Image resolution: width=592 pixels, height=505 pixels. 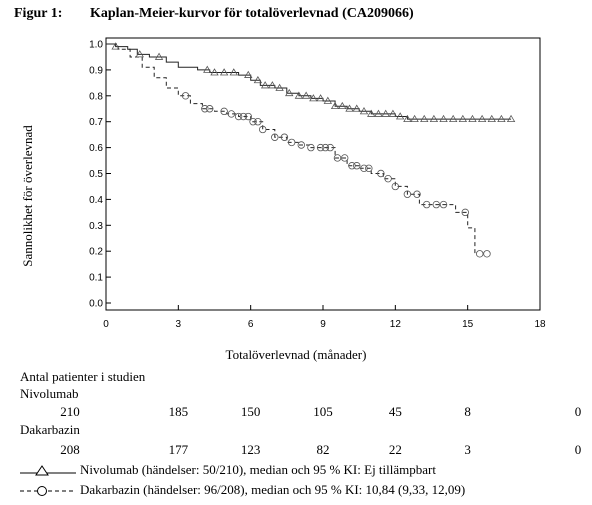 I want to click on risk-row-label-nivolumab: Nivolumab, so click(x=49, y=393).